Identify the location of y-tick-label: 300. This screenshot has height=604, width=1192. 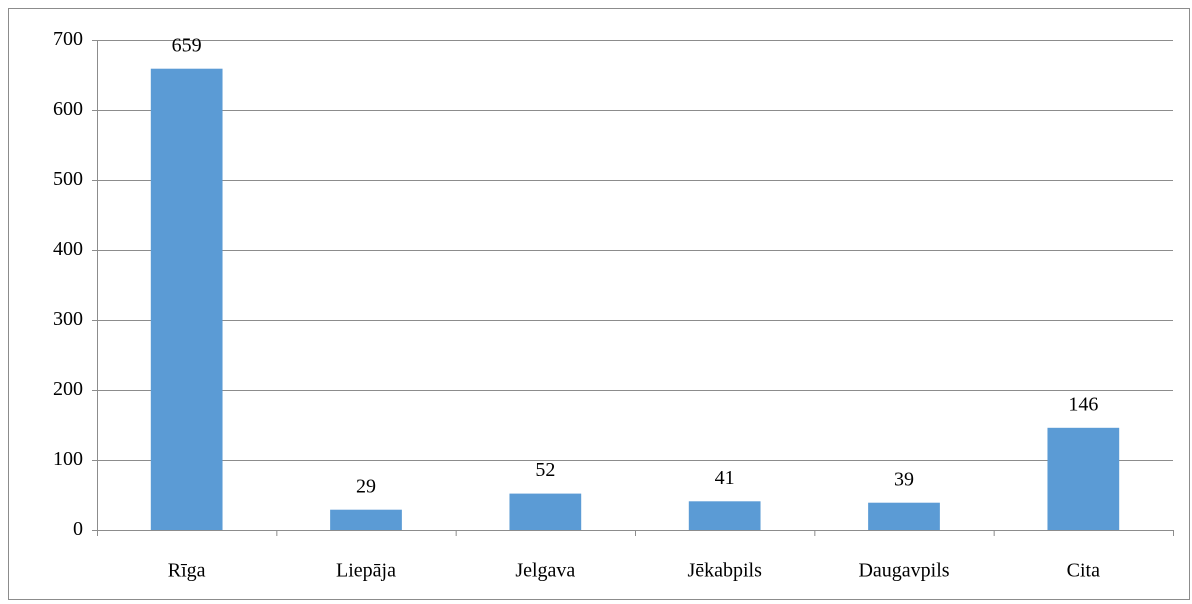
(68, 319).